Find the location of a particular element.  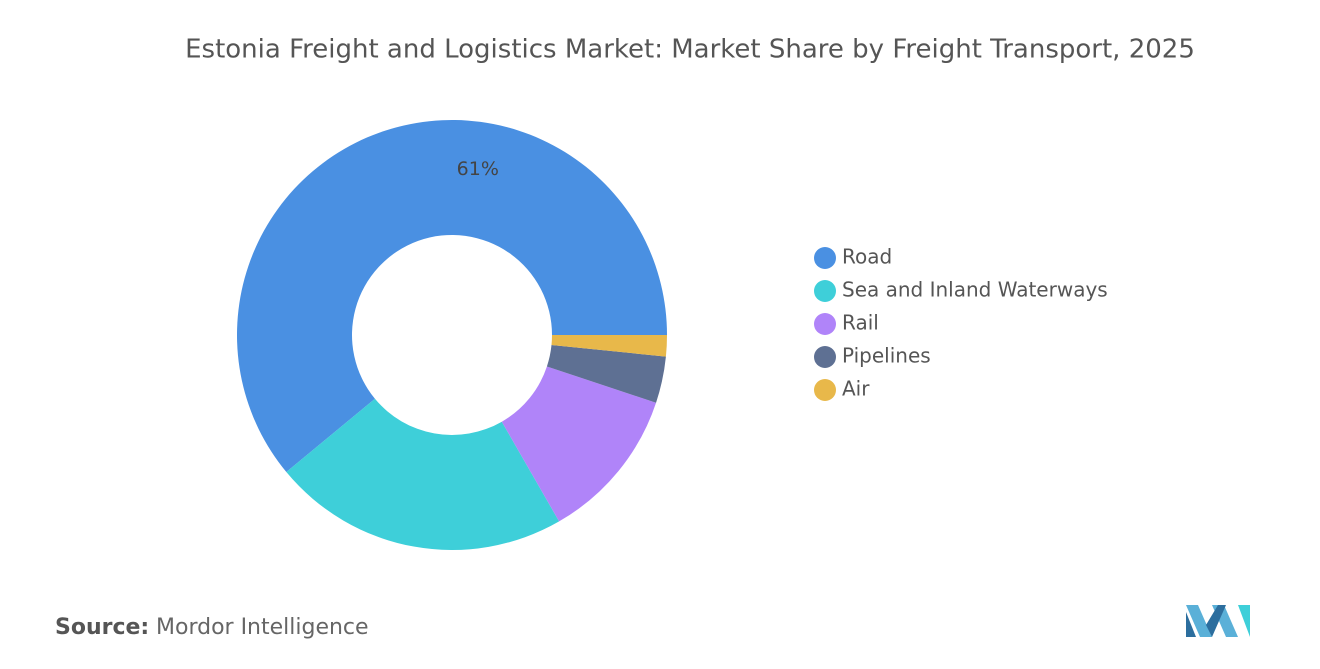

legend-label: Sea and Inland Waterways is located at coordinates (975, 290).